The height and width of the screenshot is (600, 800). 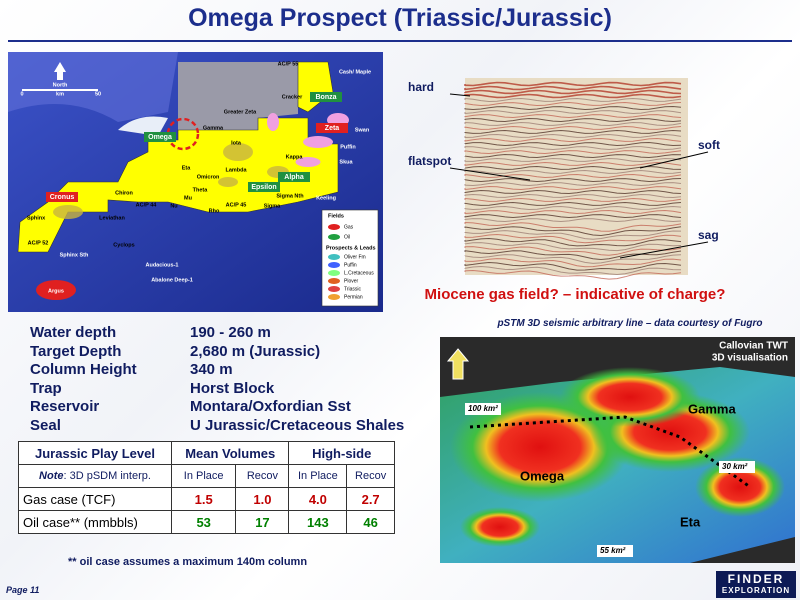 I want to click on property-label: Water depth, so click(x=73, y=332).